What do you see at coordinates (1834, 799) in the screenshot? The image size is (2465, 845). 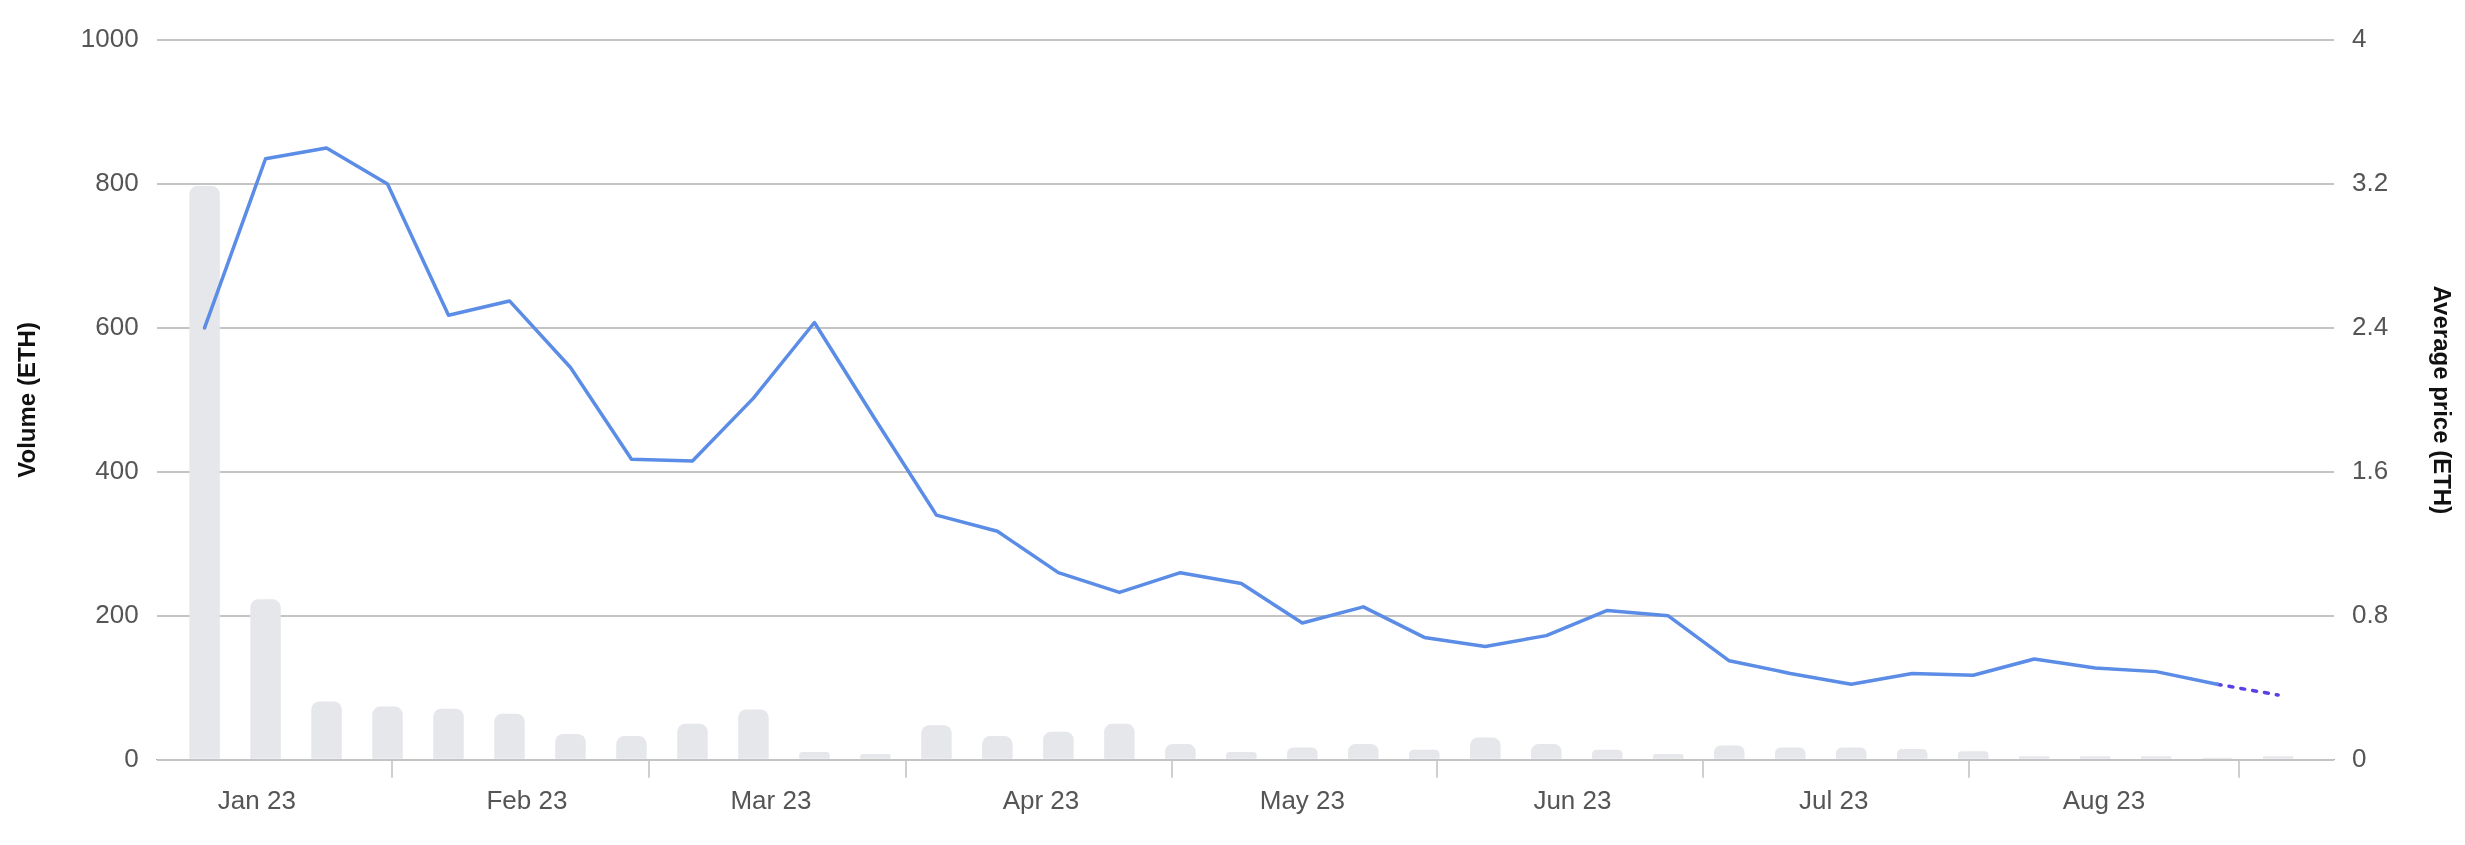 I see `x-tick-label: Jul 23` at bounding box center [1834, 799].